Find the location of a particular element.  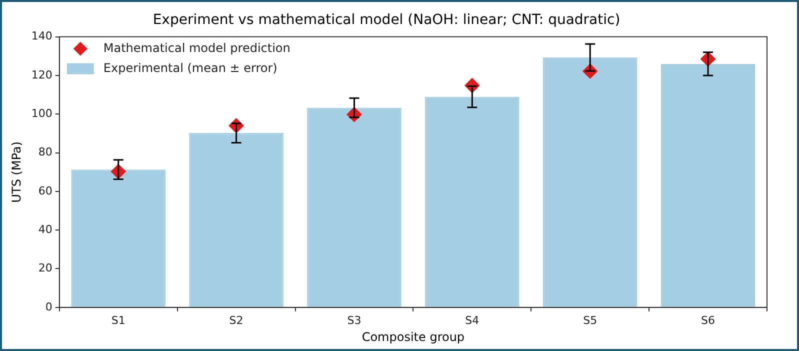

x-axis-title: Composite group is located at coordinates (413, 337).